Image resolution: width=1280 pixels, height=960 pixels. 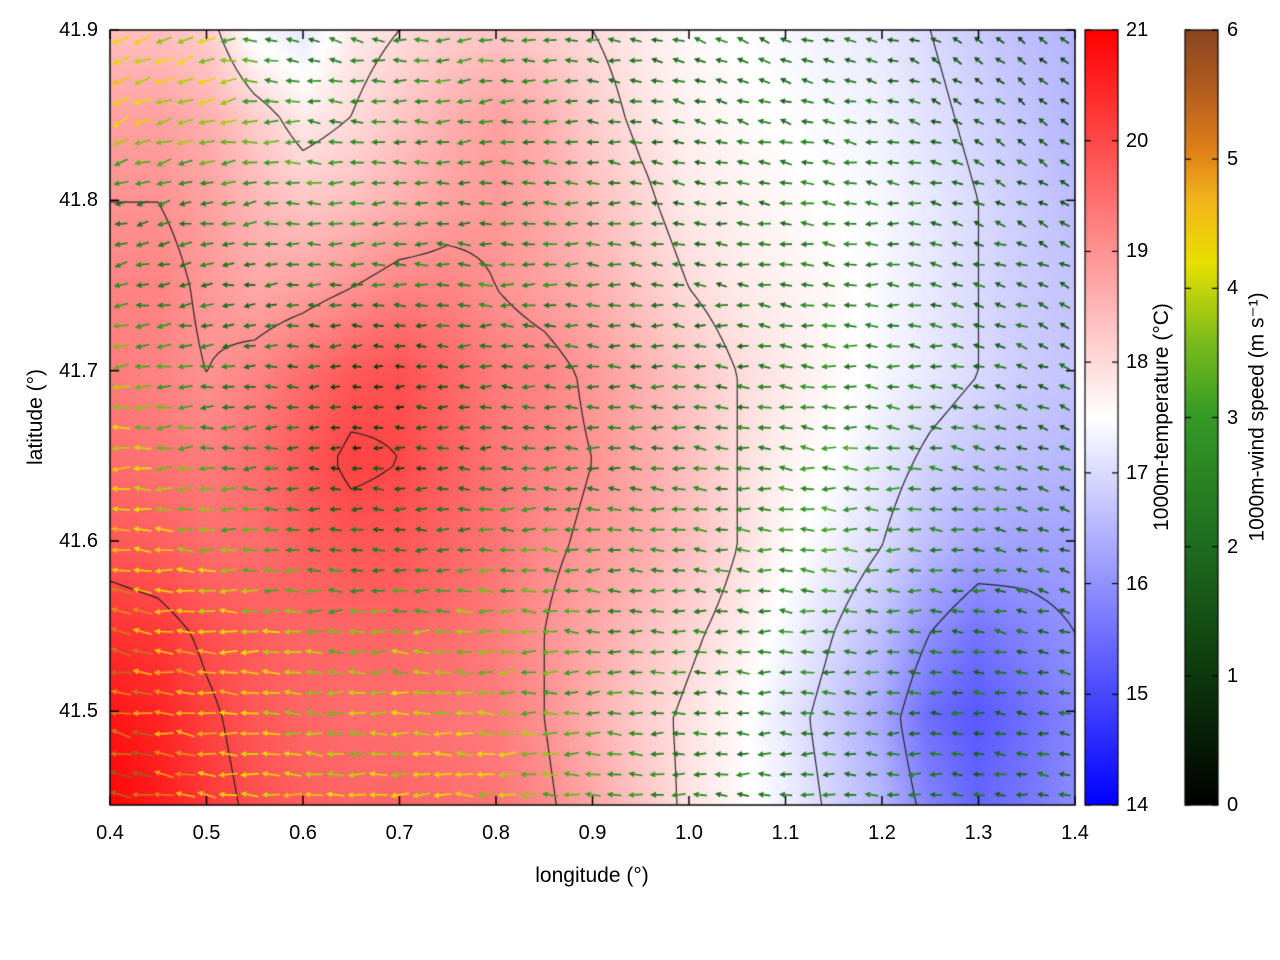 I want to click on x-tick-label: 0.9, so click(x=592, y=833).